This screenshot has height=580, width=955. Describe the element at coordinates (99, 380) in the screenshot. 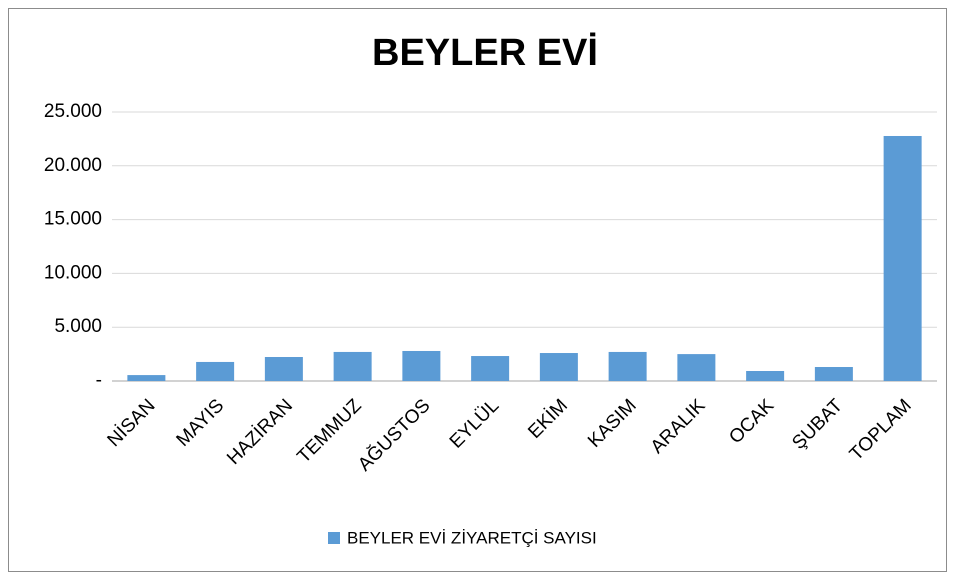

I see `y-tick-label: -` at that location.